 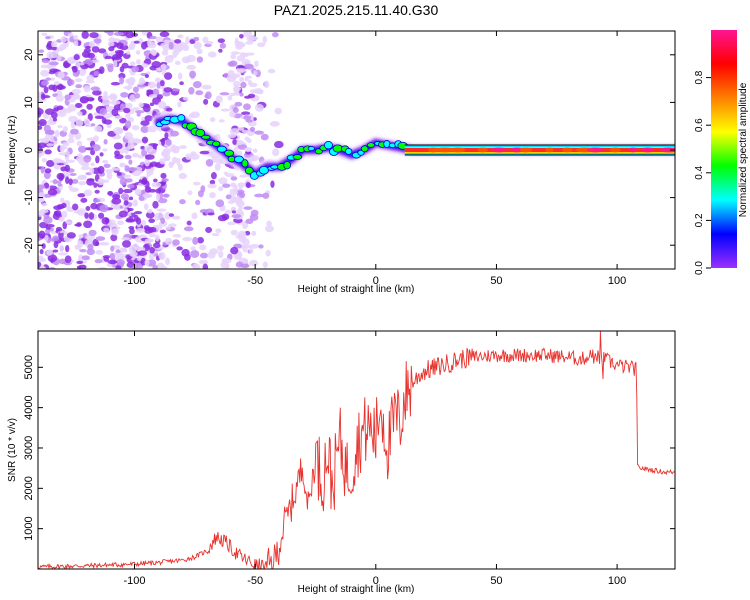 What do you see at coordinates (29, 245) in the screenshot?
I see `top-y-tick-label: -20` at bounding box center [29, 245].